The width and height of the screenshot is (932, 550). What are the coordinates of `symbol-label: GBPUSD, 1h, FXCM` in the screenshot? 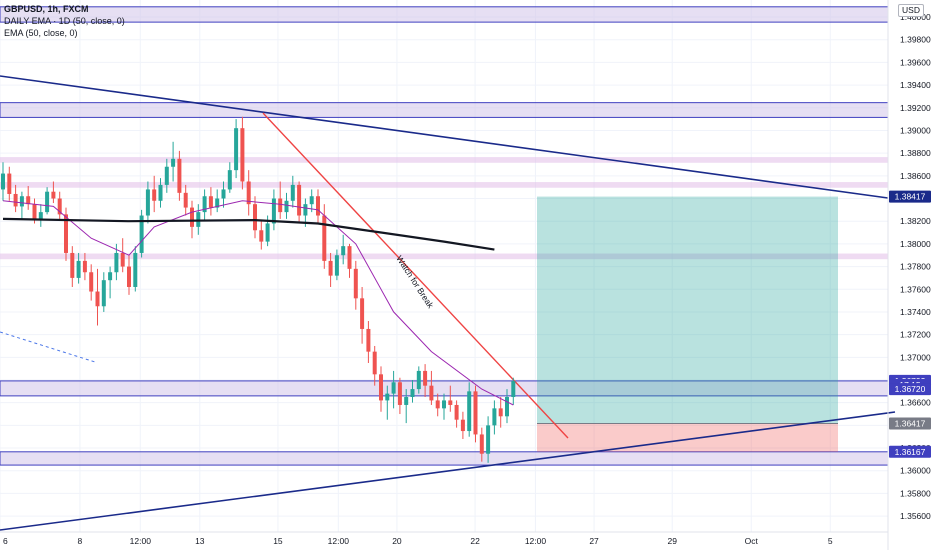 It's located at (46, 9).